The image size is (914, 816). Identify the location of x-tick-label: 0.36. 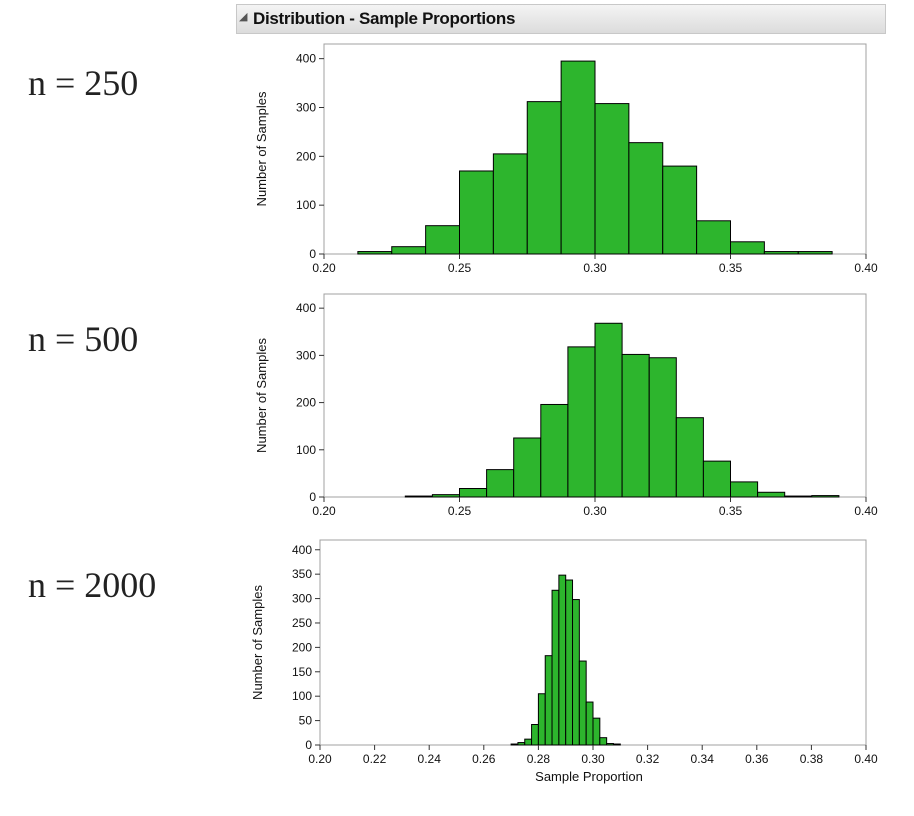
(757, 759).